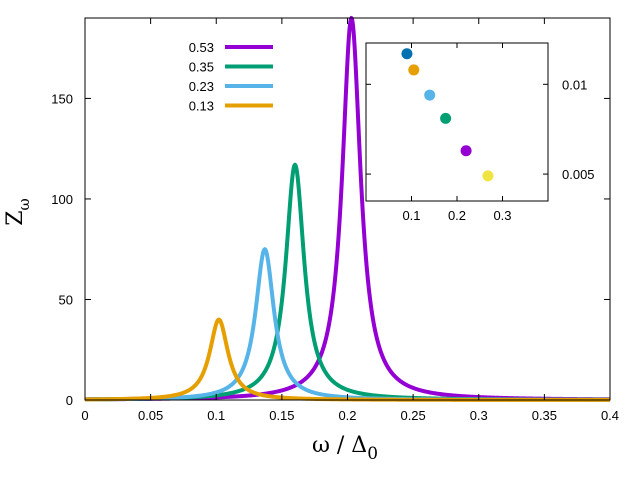 The image size is (640, 480). I want to click on legend-label-0.35: 0.35, so click(201, 67).